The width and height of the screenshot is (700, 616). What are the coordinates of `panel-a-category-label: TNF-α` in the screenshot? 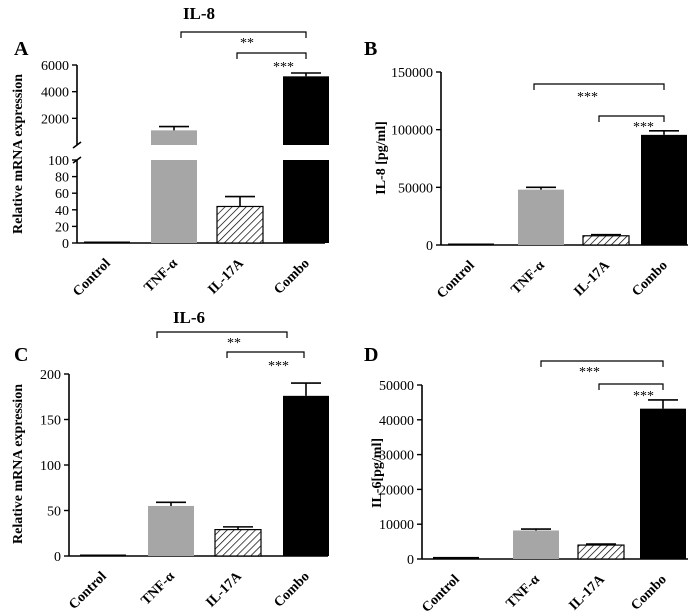 It's located at (161, 275).